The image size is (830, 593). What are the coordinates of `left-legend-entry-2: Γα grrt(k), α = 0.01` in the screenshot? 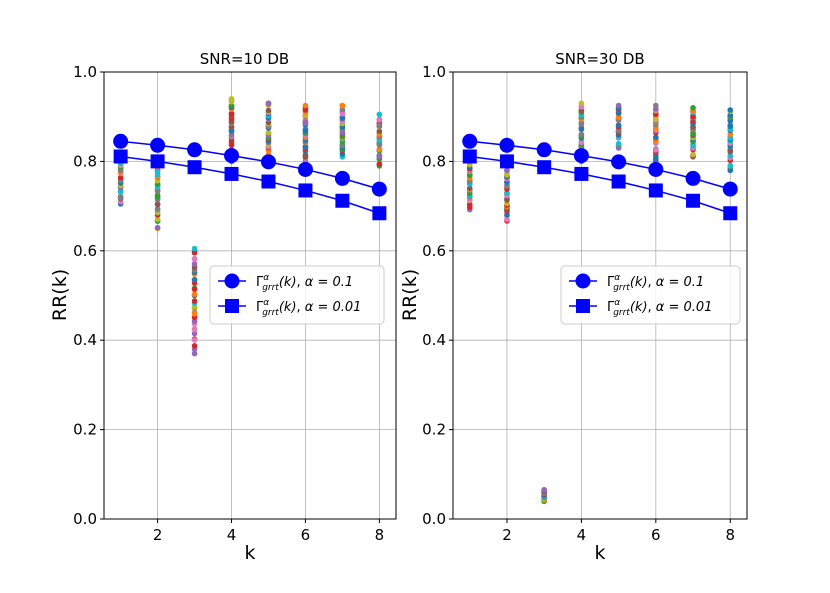 It's located at (308, 308).